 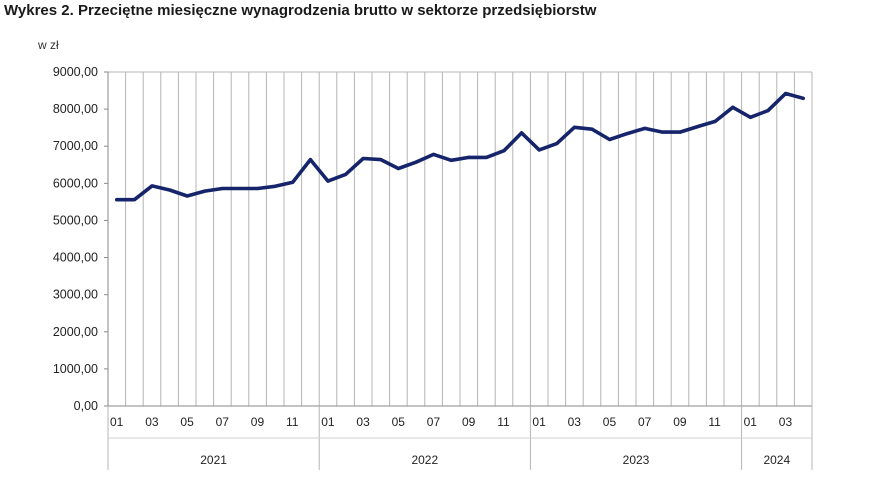 What do you see at coordinates (636, 460) in the screenshot?
I see `year-label: 2023` at bounding box center [636, 460].